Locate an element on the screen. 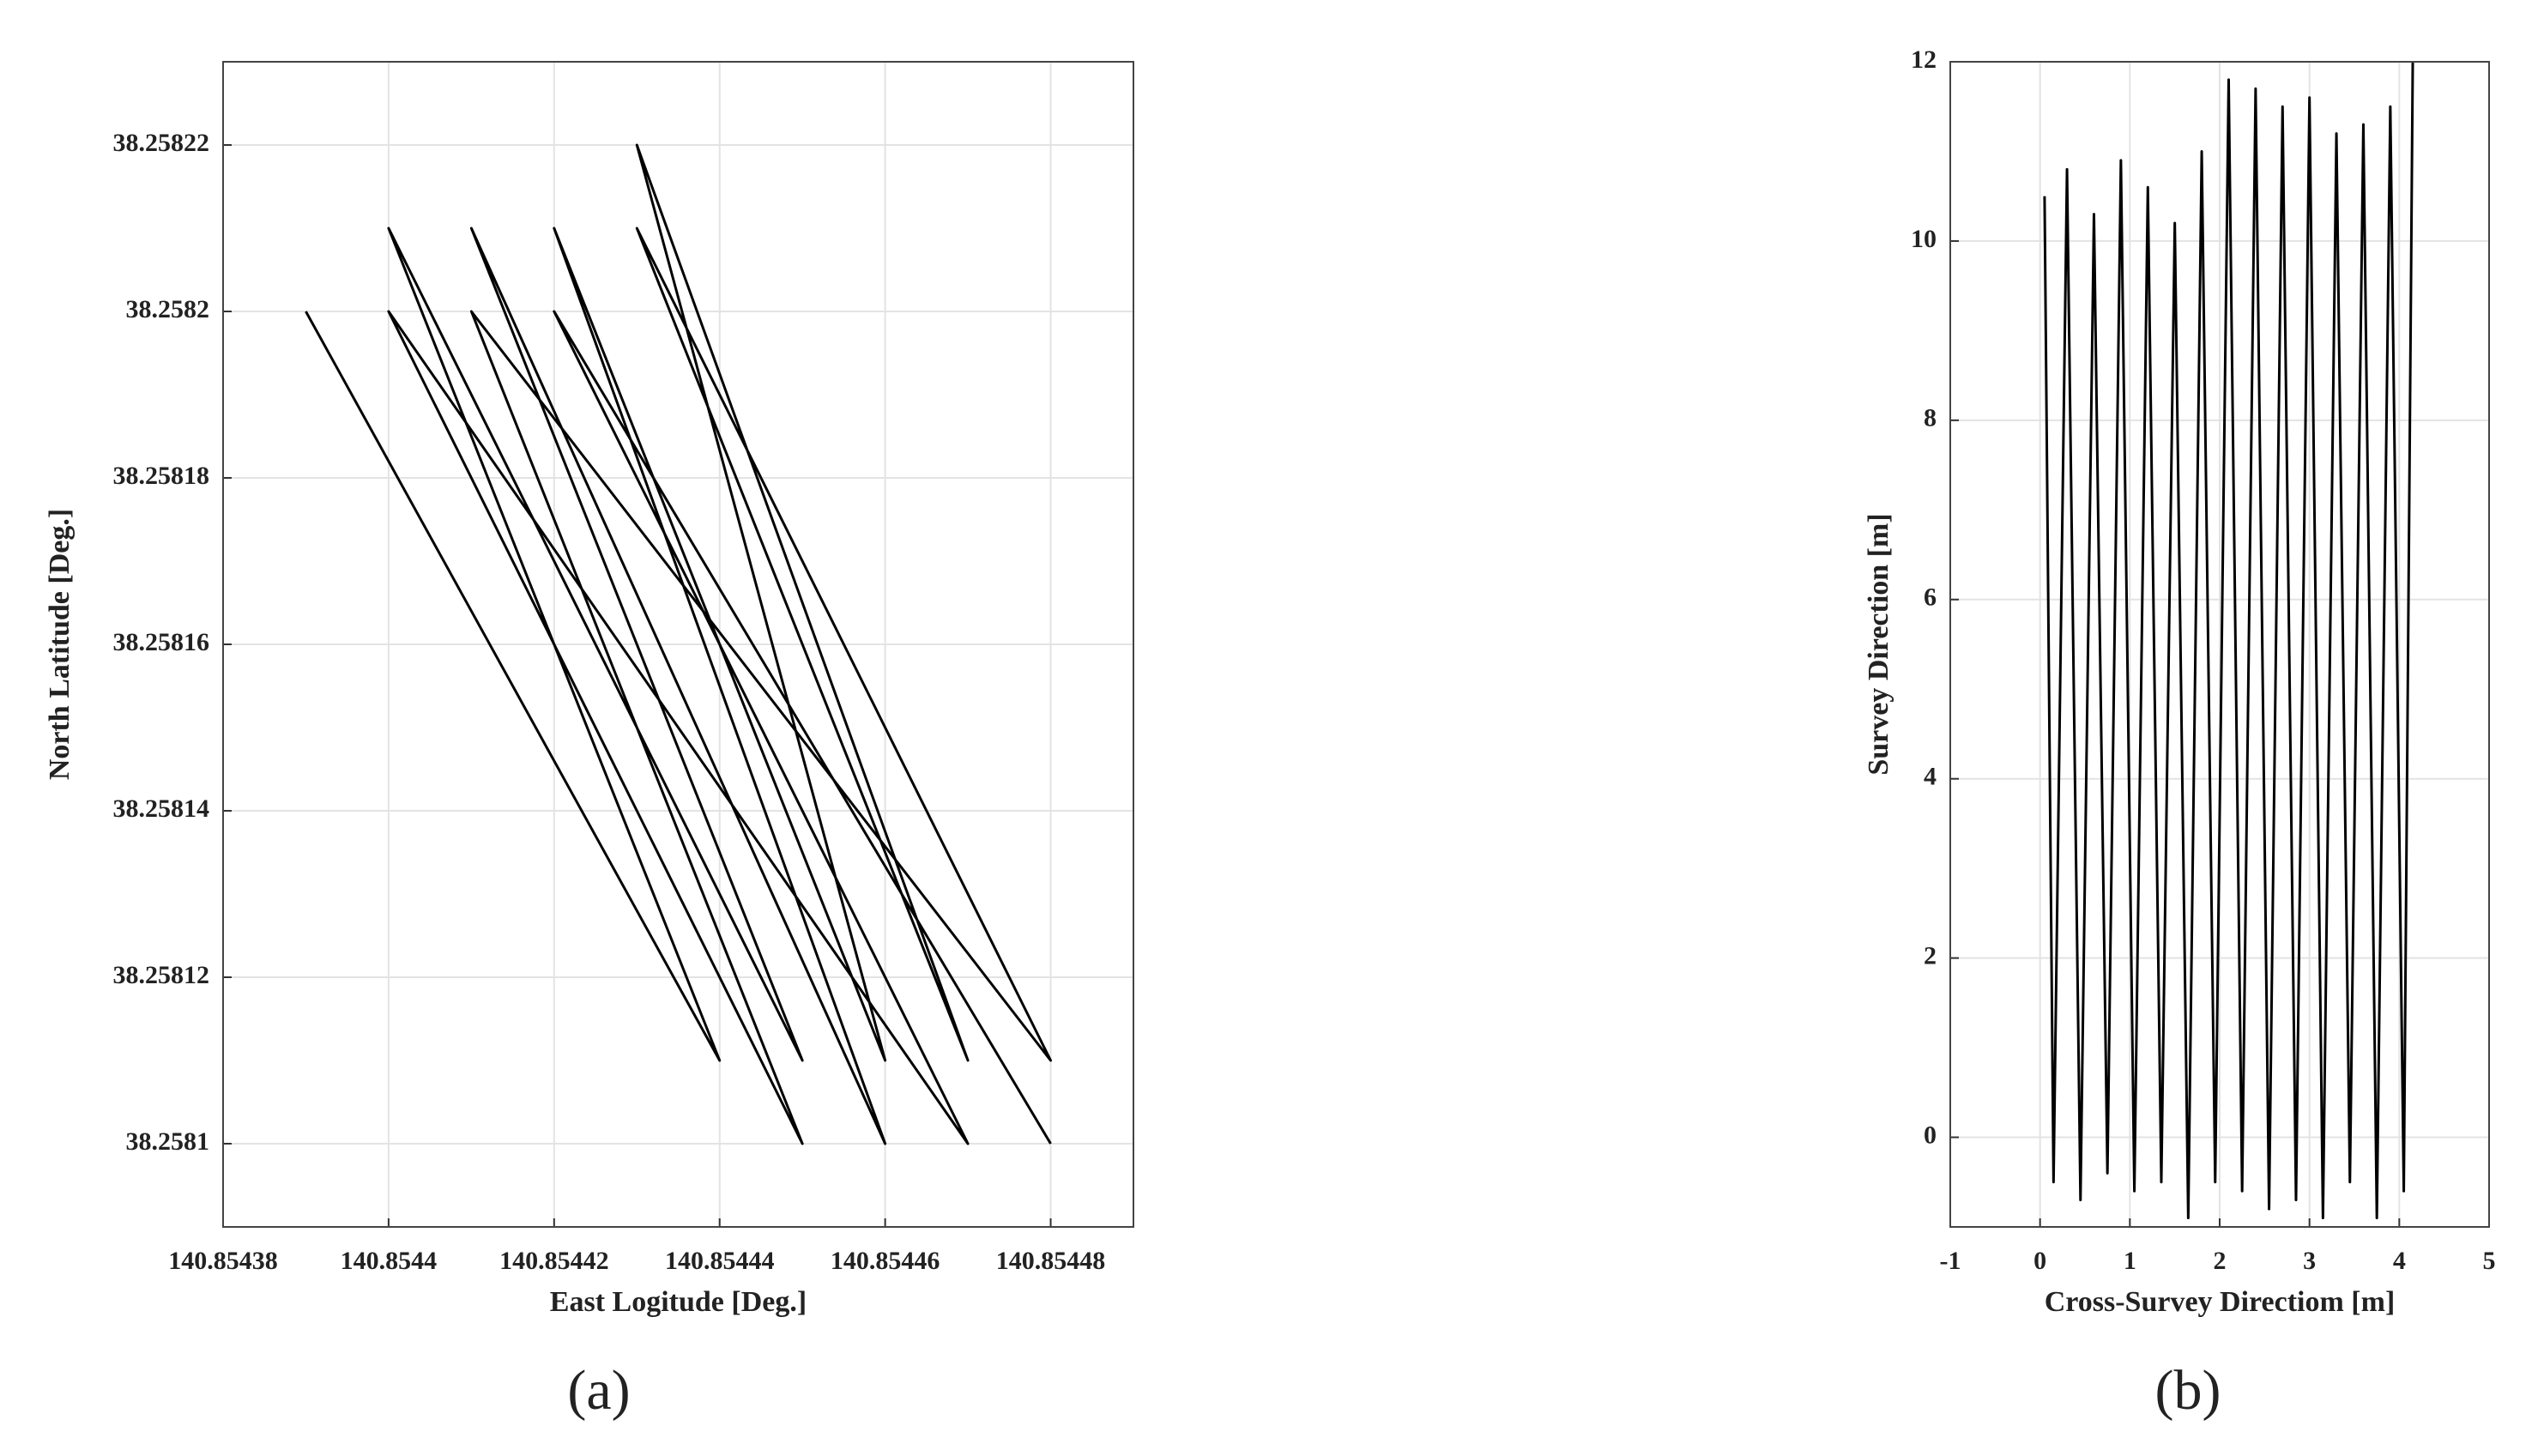 The width and height of the screenshot is (2538, 1456). y-tick-label: 6 is located at coordinates (1931, 598).